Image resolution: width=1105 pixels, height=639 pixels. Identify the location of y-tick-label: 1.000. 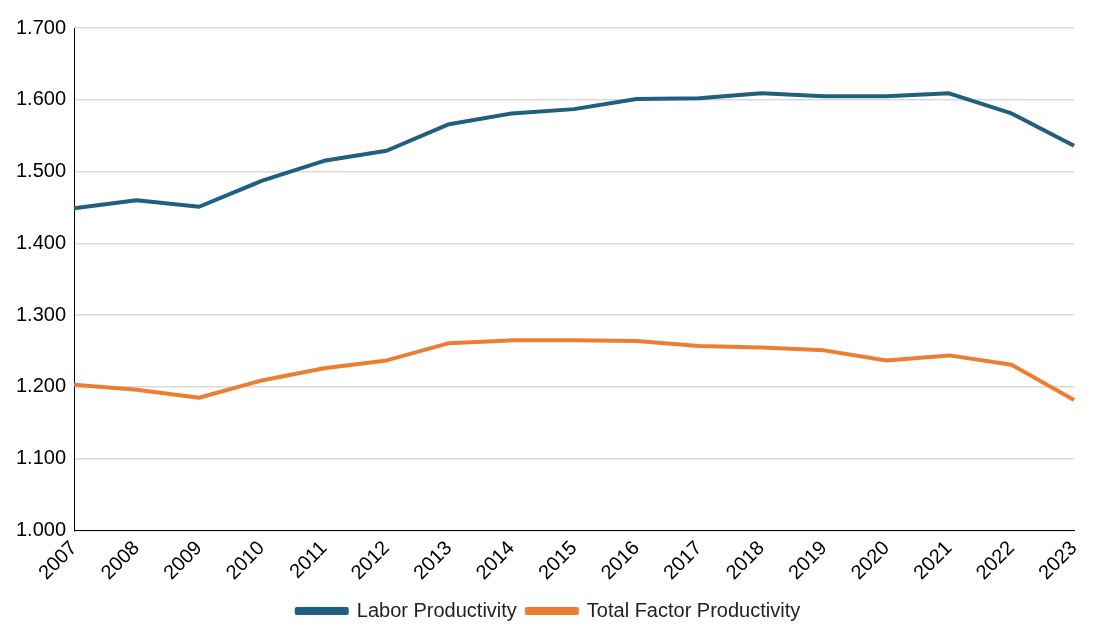
(41, 529).